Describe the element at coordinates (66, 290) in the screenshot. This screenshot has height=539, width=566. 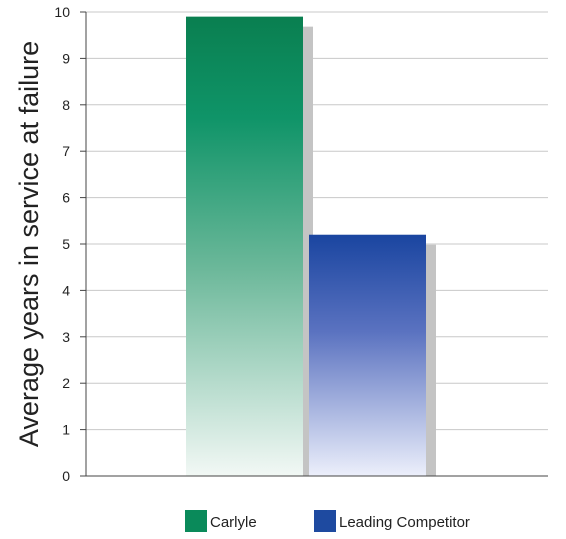
I see `y-tick-label: 4` at that location.